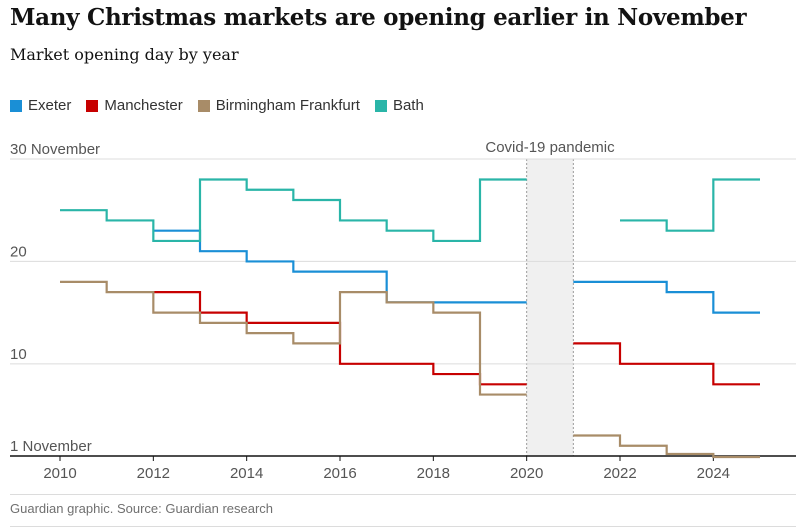 The width and height of the screenshot is (806, 530). I want to click on y-tick-label: 10, so click(18, 354).